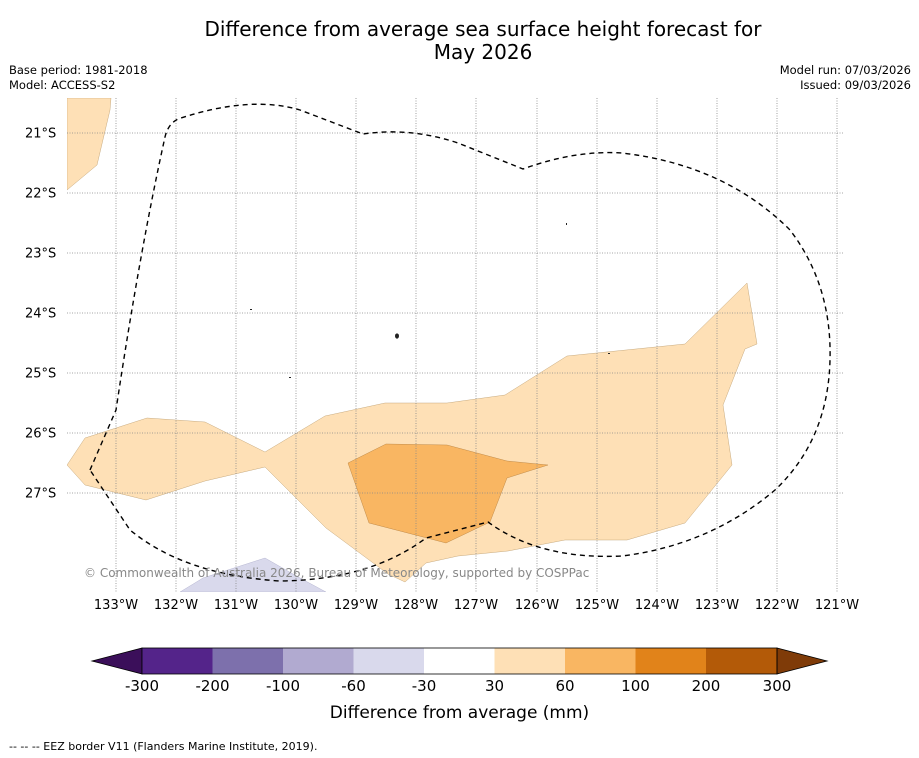 The image size is (919, 758). What do you see at coordinates (483, 52) in the screenshot?
I see `title-line-2: May 2026` at bounding box center [483, 52].